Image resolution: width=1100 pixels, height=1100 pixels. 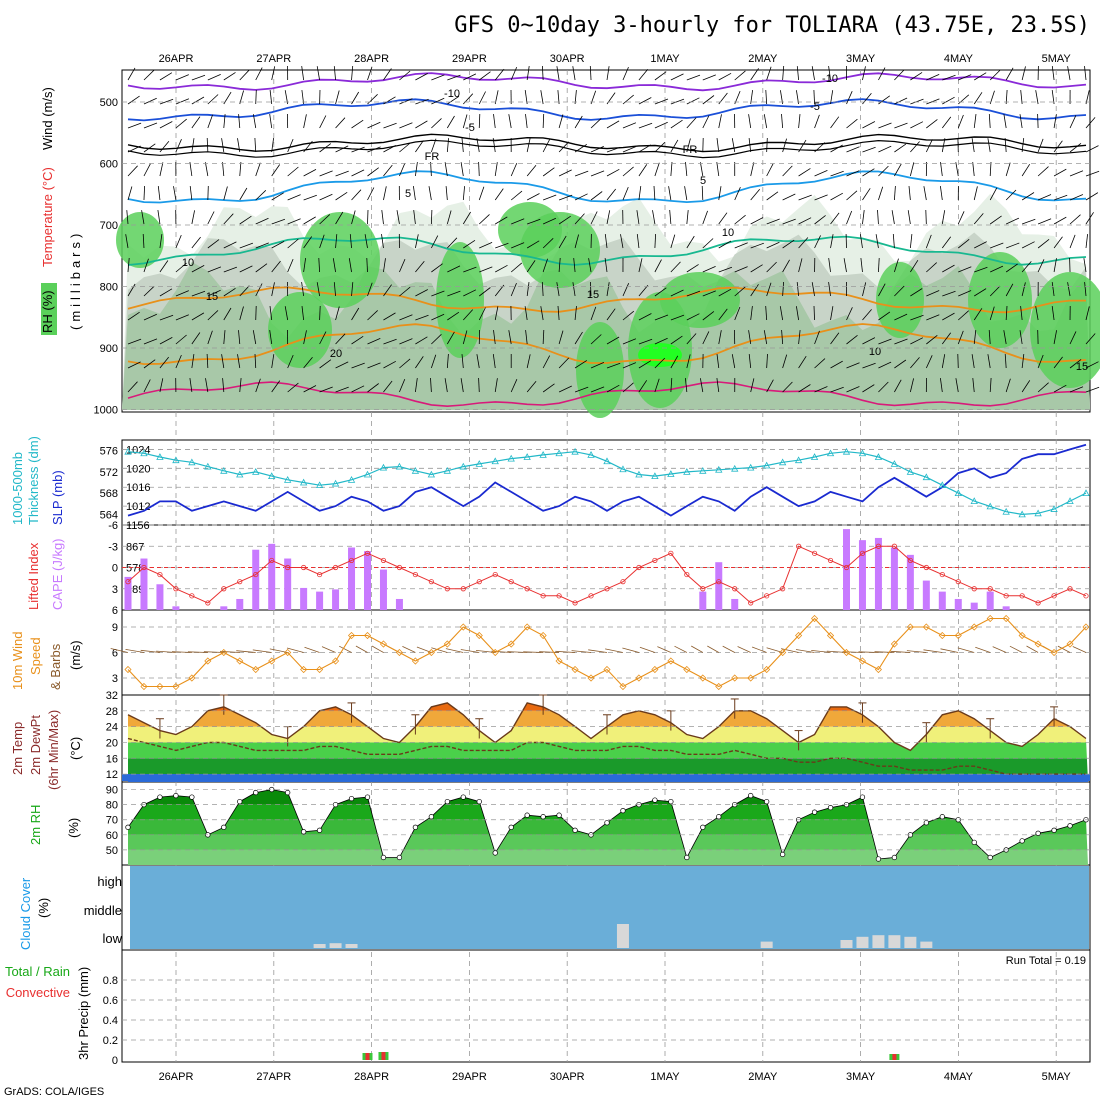 What do you see at coordinates (140, 240) in the screenshot?
I see `rh-humid-blob` at bounding box center [140, 240].